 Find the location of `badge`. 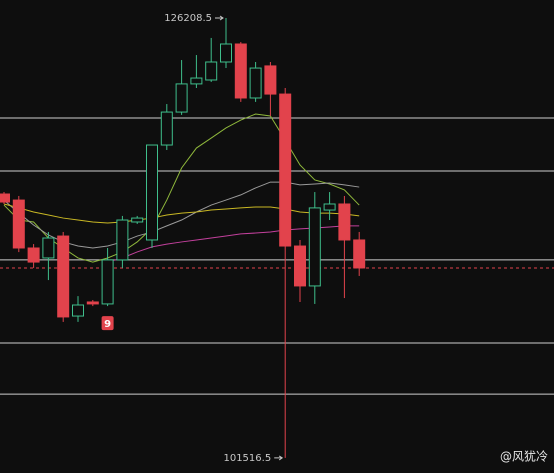

badge is located at coordinates (107, 323).